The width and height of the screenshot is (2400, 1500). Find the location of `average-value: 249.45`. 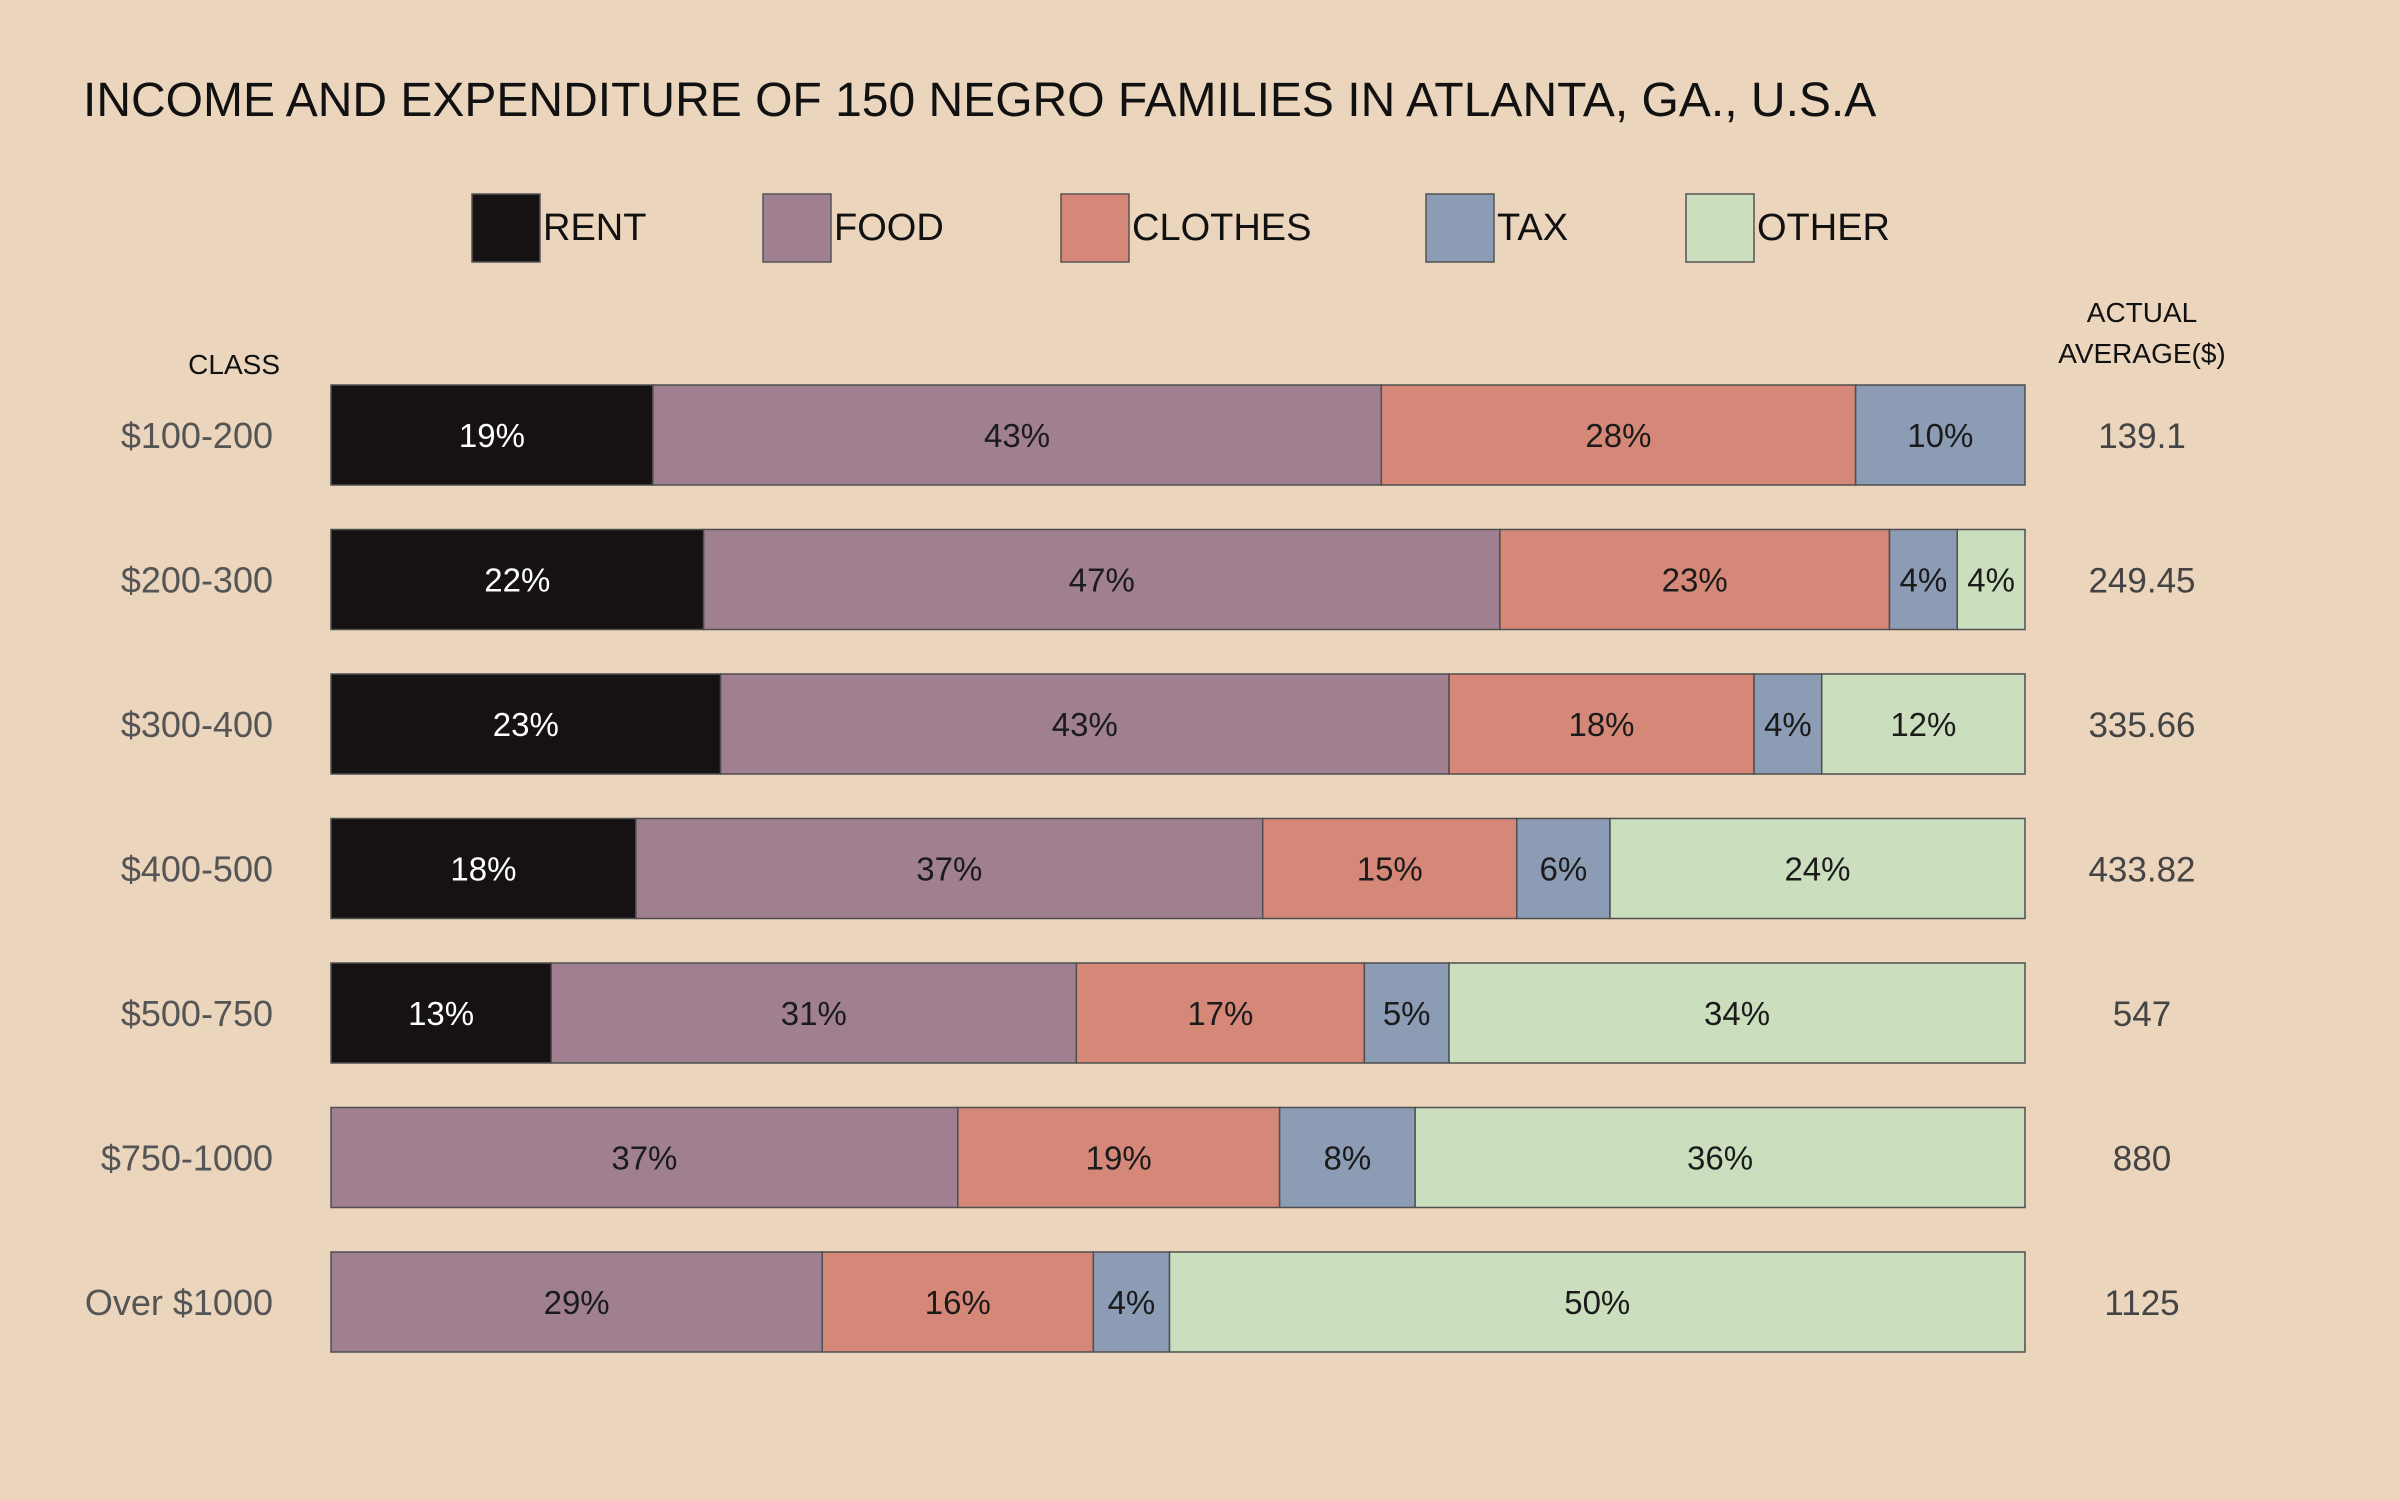

average-value: 249.45 is located at coordinates (2141, 581).